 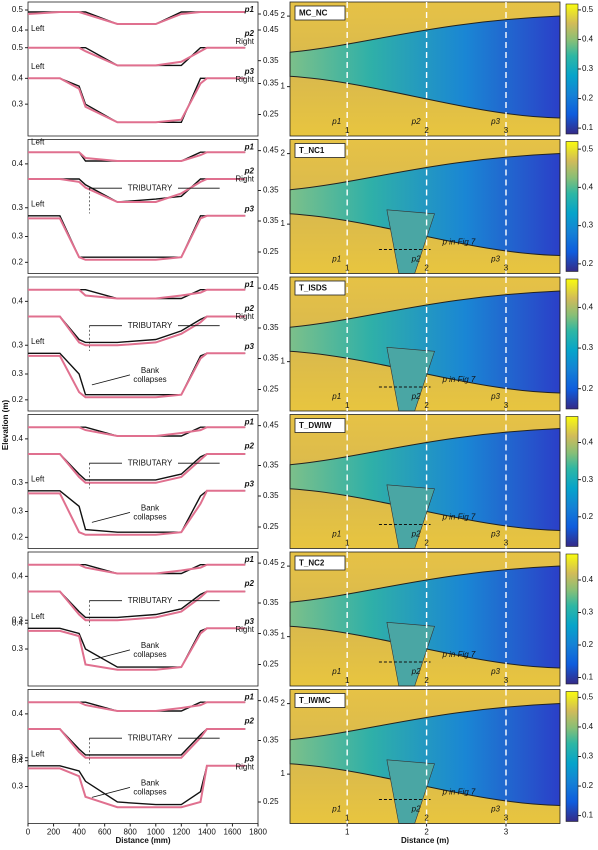 I want to click on profile-name: p1, so click(x=249, y=284).